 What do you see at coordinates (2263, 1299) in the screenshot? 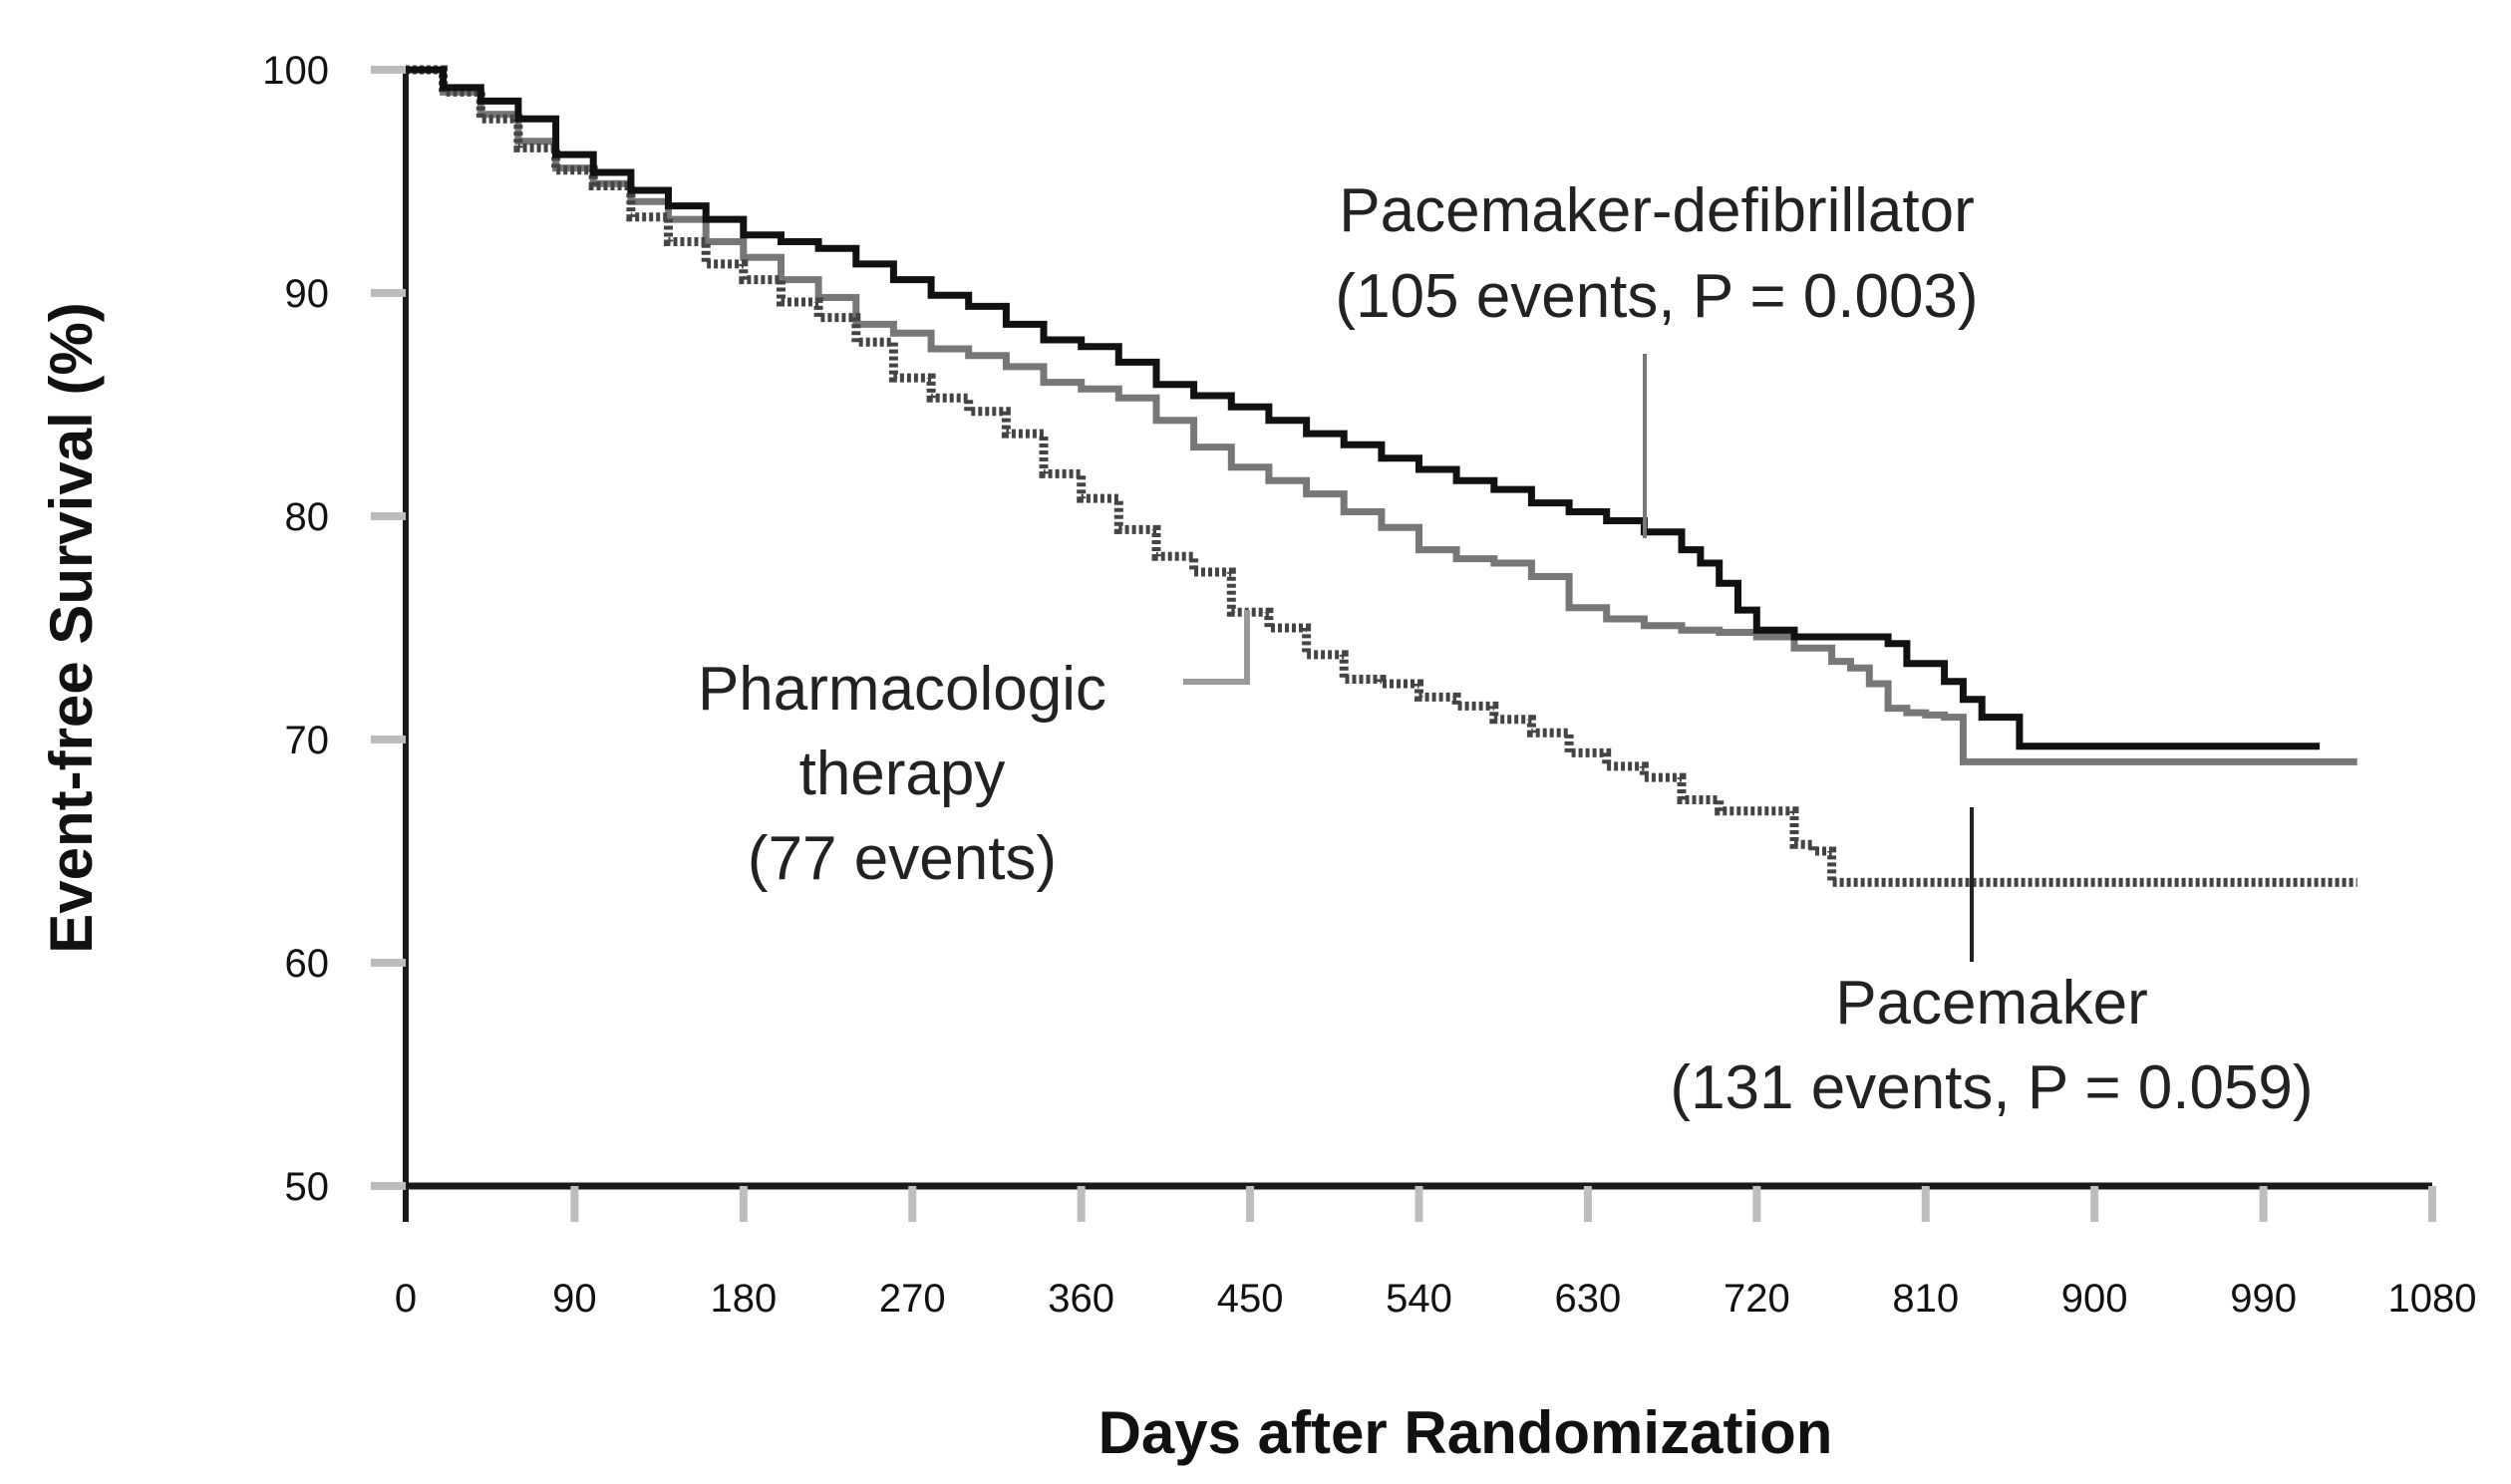
I see `x-tick-label: 990` at bounding box center [2263, 1299].